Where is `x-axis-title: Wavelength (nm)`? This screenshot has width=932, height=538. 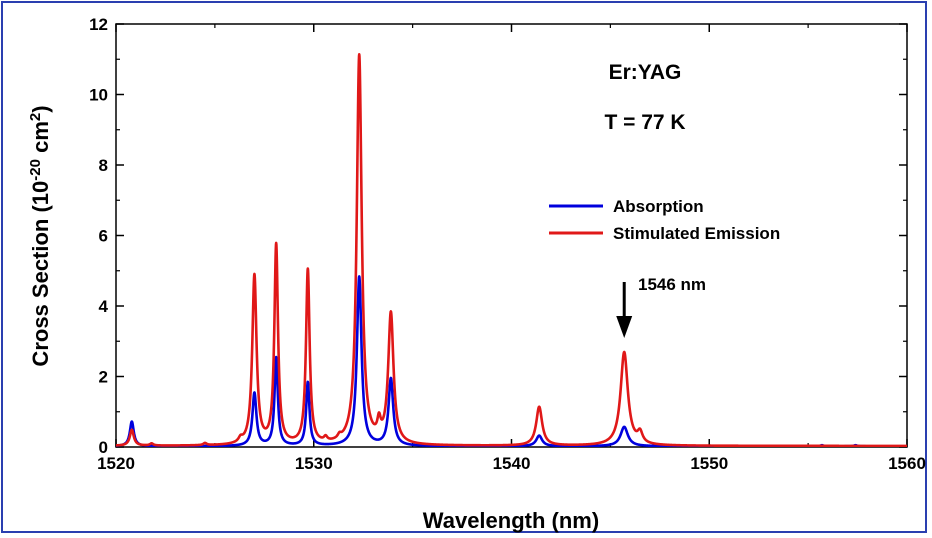
x-axis-title: Wavelength (nm) is located at coordinates (511, 520).